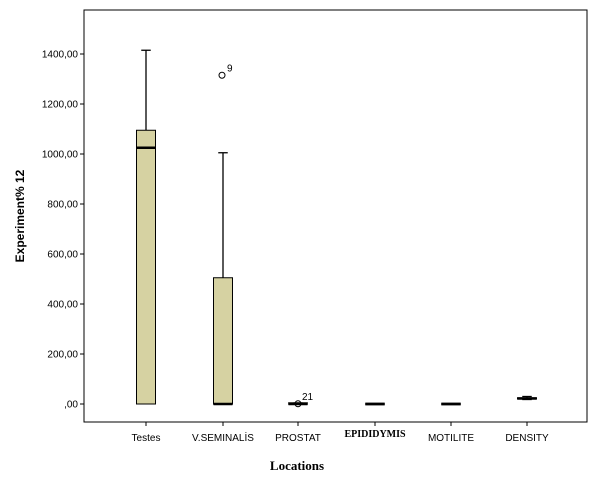 The image size is (601, 485). What do you see at coordinates (62, 255) in the screenshot?
I see `y-tick-label: 600,00` at bounding box center [62, 255].